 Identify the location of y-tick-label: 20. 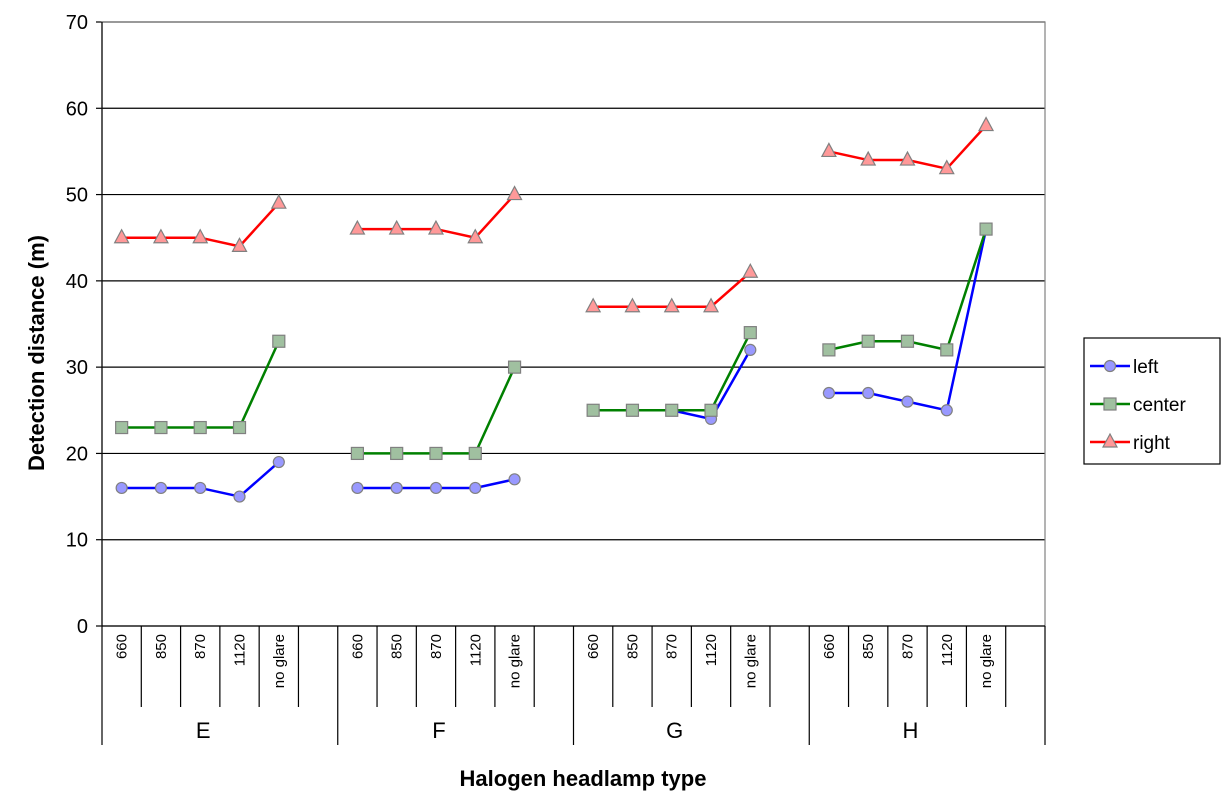
(77, 454).